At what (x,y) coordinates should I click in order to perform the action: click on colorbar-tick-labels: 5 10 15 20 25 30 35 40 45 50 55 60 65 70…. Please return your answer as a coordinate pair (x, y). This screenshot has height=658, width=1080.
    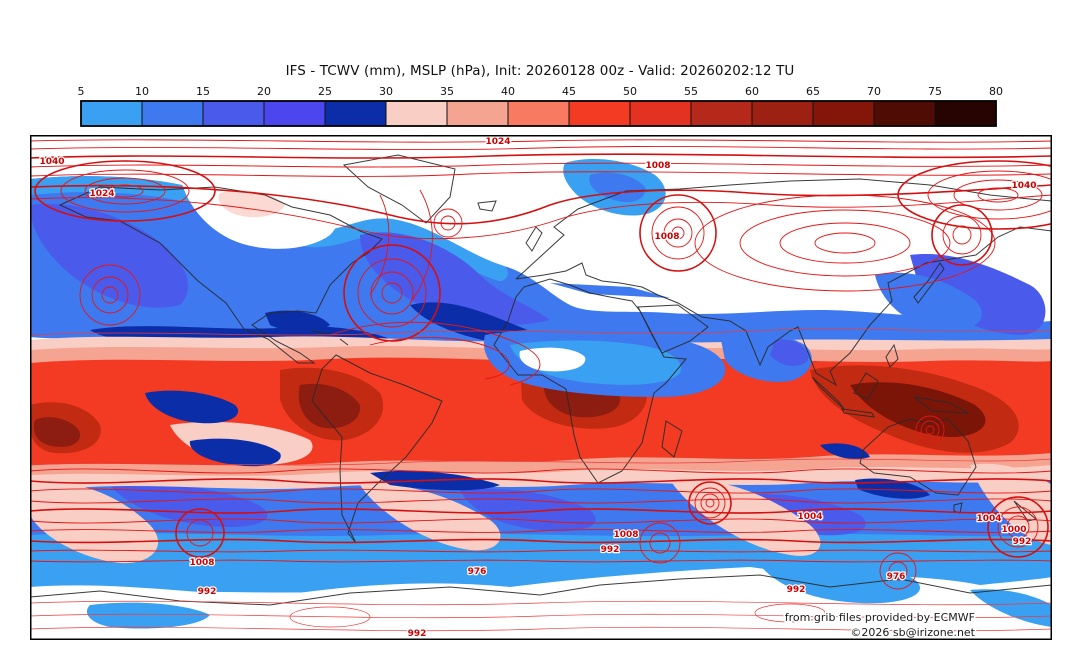
    Looking at the image, I should click on (541, 91).